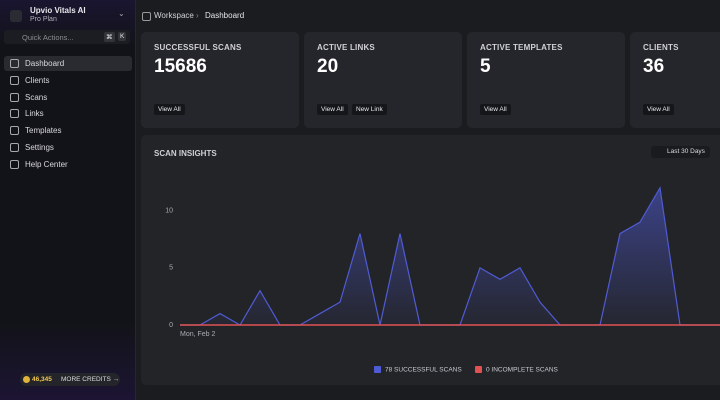 The image size is (720, 400). I want to click on search: Quick Actions... ⌘ K, so click(67, 37).